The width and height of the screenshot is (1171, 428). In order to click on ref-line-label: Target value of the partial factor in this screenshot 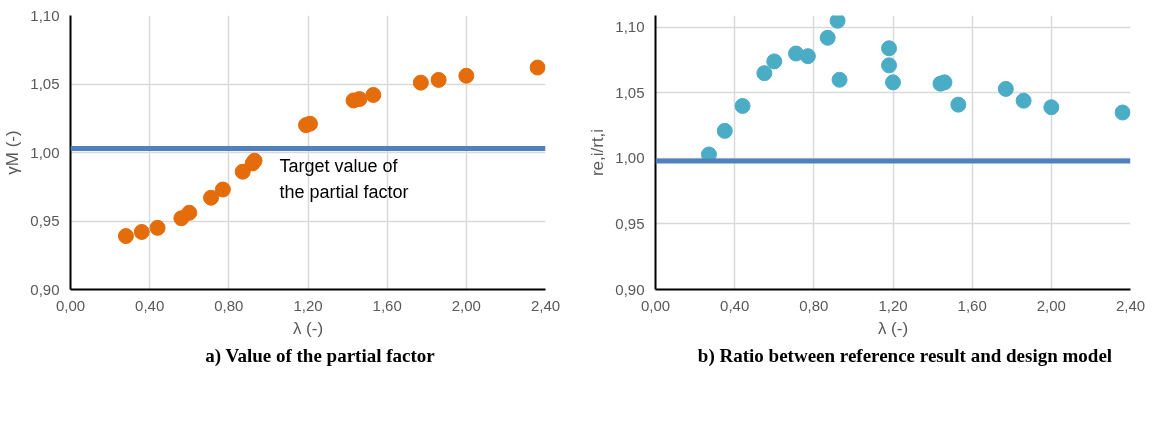, I will do `click(344, 179)`.